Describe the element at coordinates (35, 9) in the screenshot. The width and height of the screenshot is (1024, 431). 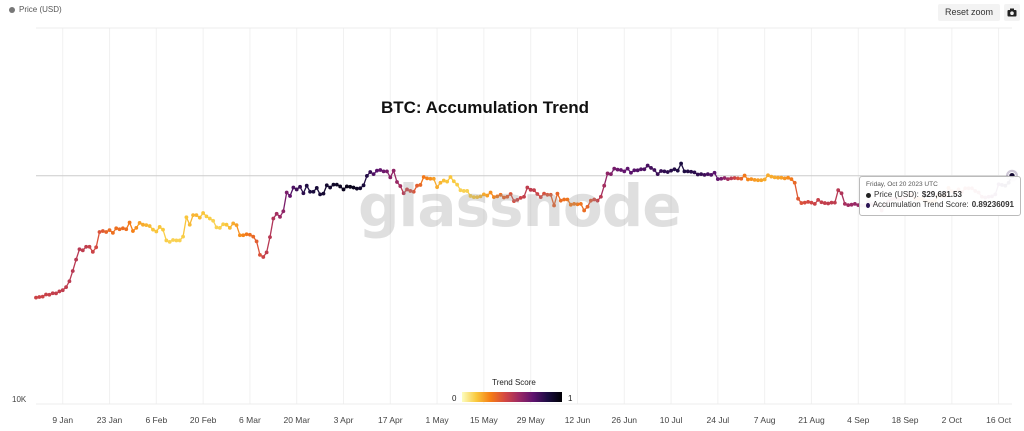
I see `legend: Price (USD)` at that location.